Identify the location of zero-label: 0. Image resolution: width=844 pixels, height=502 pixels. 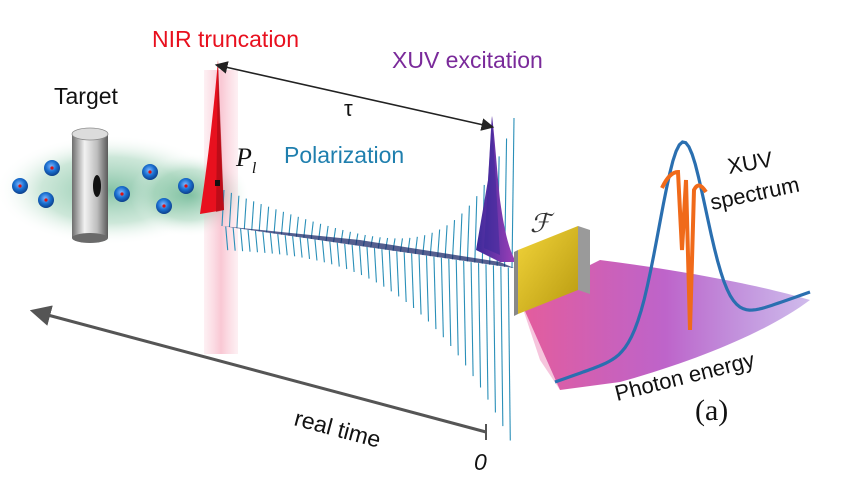
(480, 462).